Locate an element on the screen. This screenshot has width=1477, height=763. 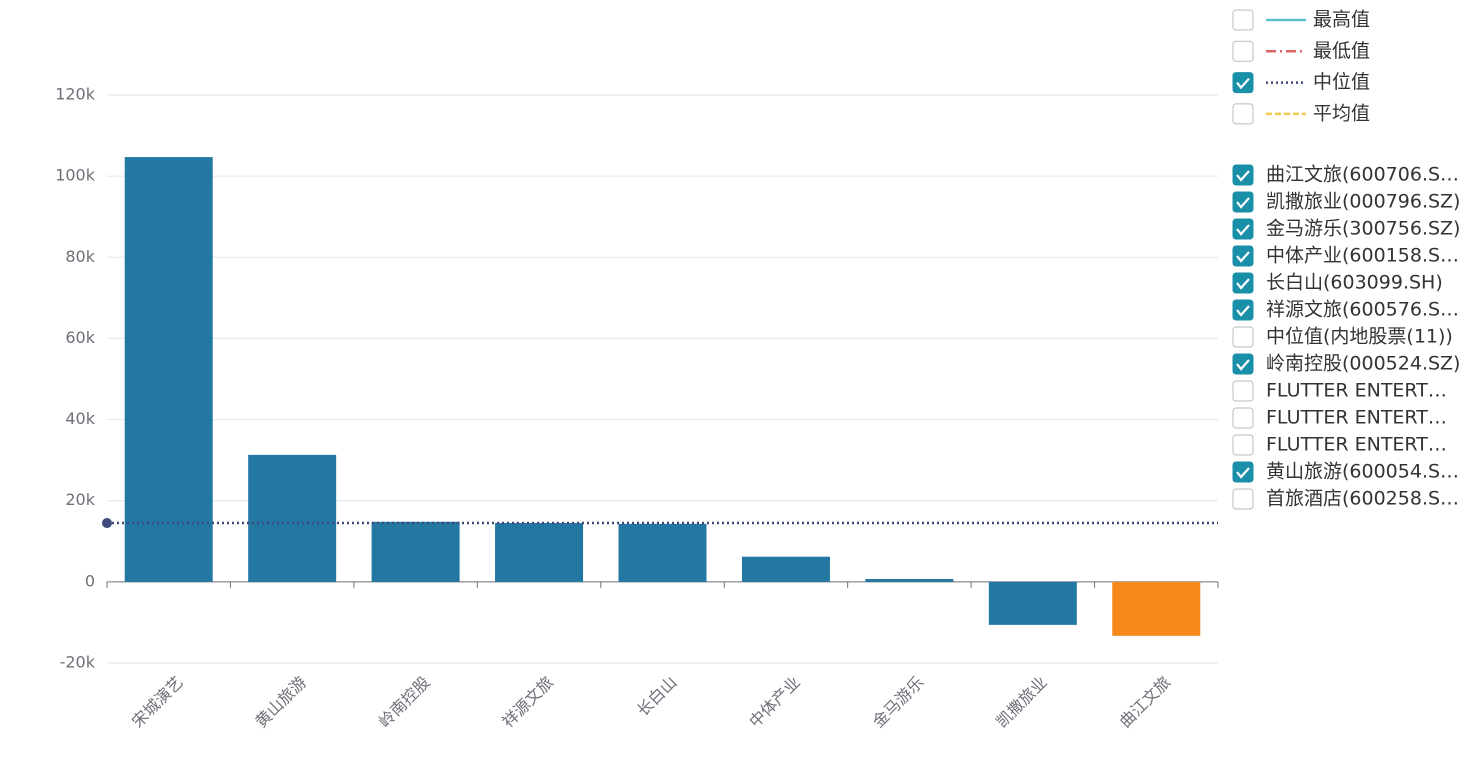
legend-label: 长白山(603099.SH) is located at coordinates (1354, 283).